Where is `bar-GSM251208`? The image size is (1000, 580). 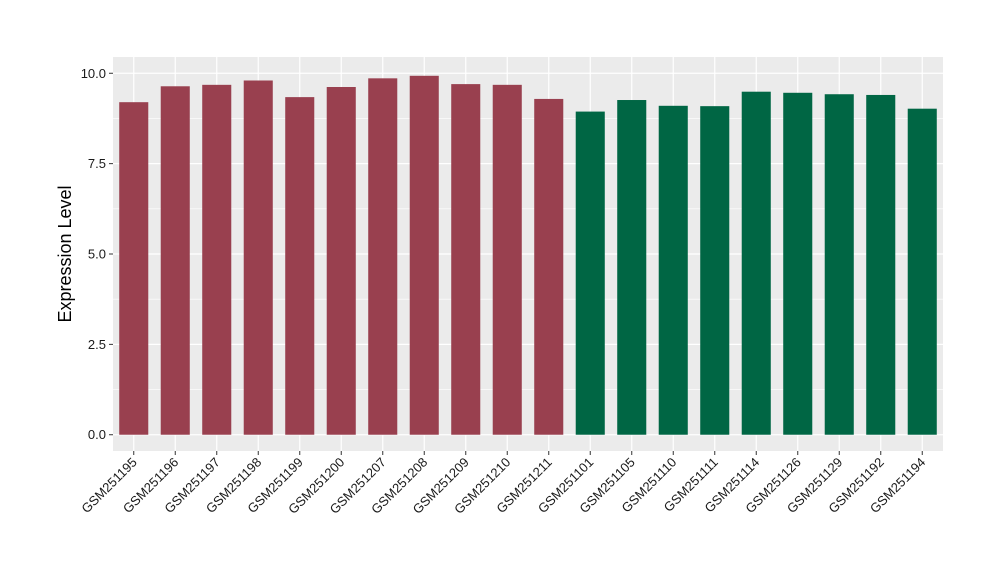
bar-GSM251208 is located at coordinates (424, 255).